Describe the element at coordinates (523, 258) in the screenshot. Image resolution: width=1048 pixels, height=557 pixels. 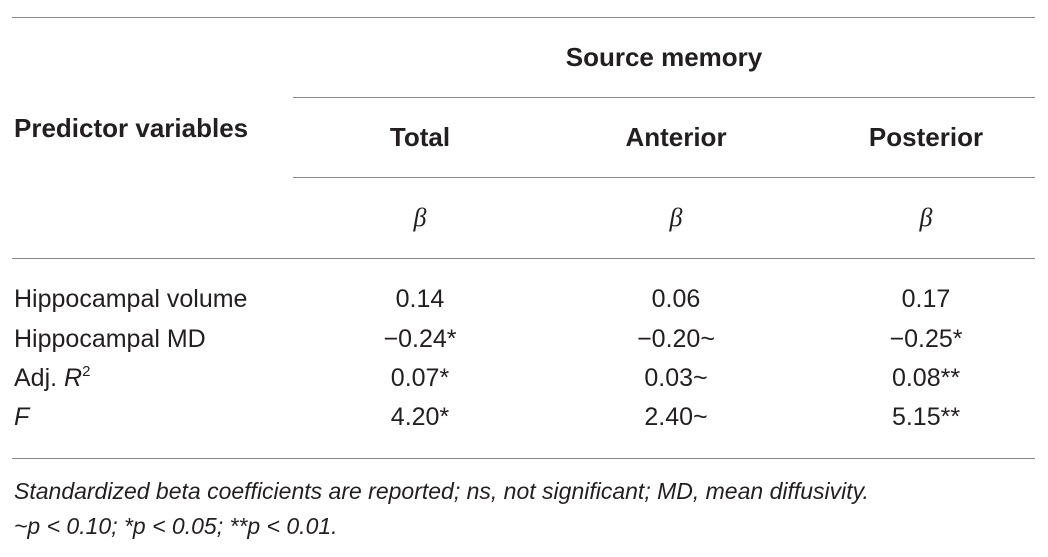
I see `header-bottom-rule` at that location.